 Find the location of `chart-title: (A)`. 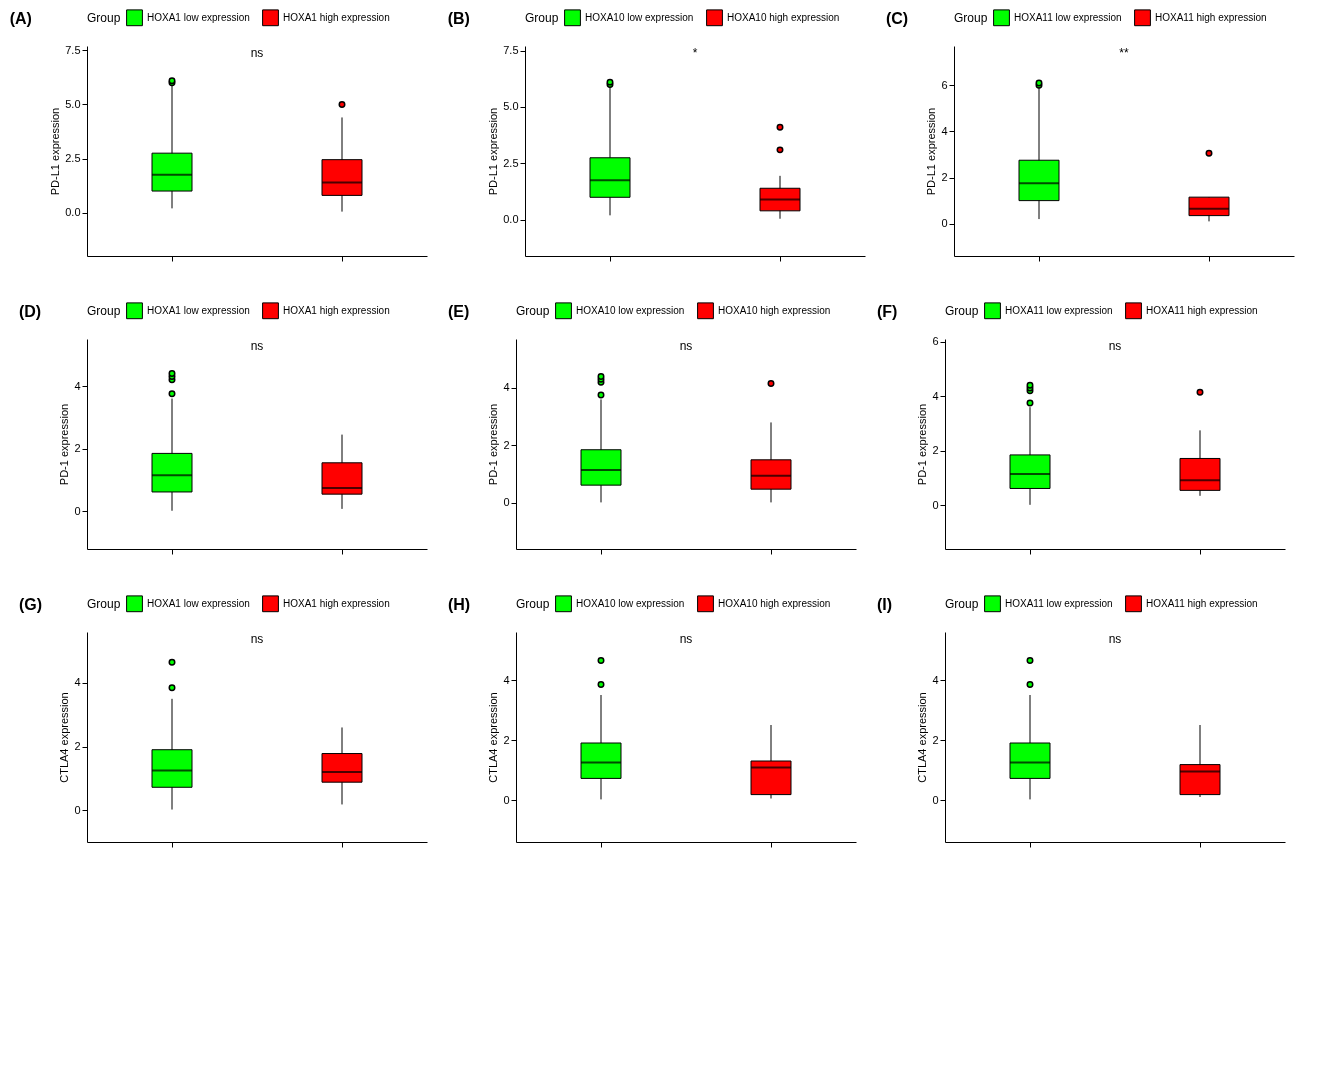

chart-title: (A) is located at coordinates (20, 18).